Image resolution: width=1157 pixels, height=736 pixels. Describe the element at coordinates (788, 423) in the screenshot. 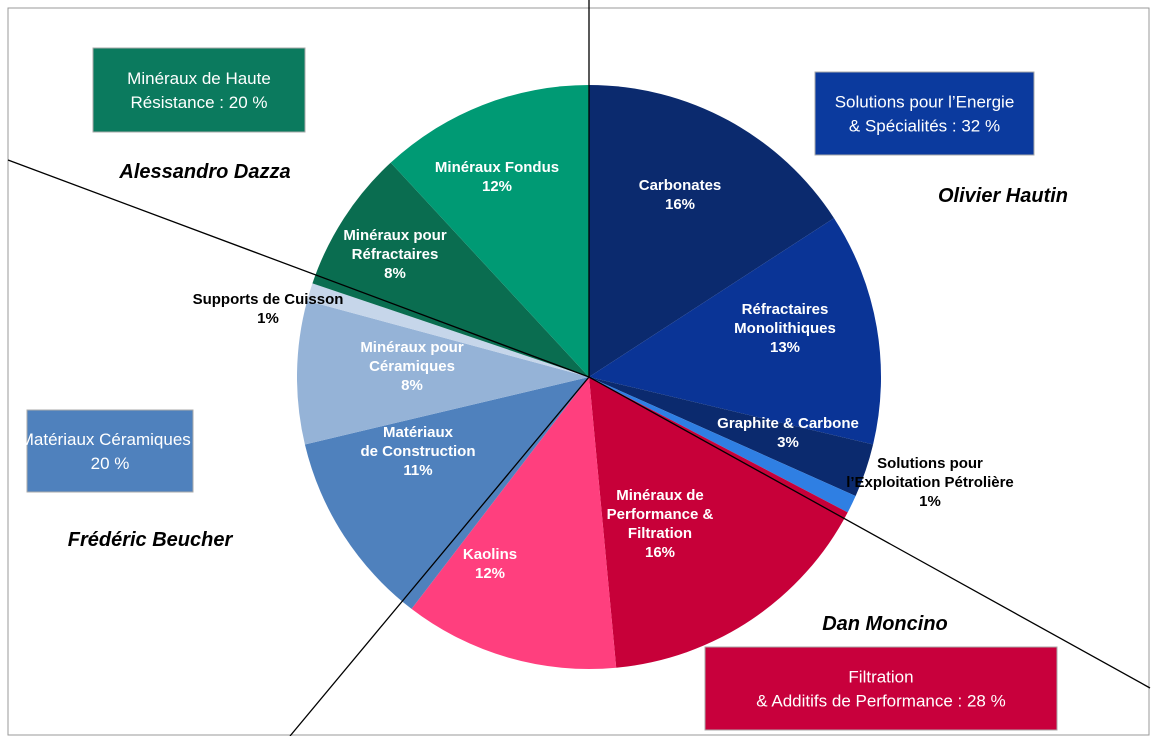

I see `slice-label: Graphite & Carbone` at that location.